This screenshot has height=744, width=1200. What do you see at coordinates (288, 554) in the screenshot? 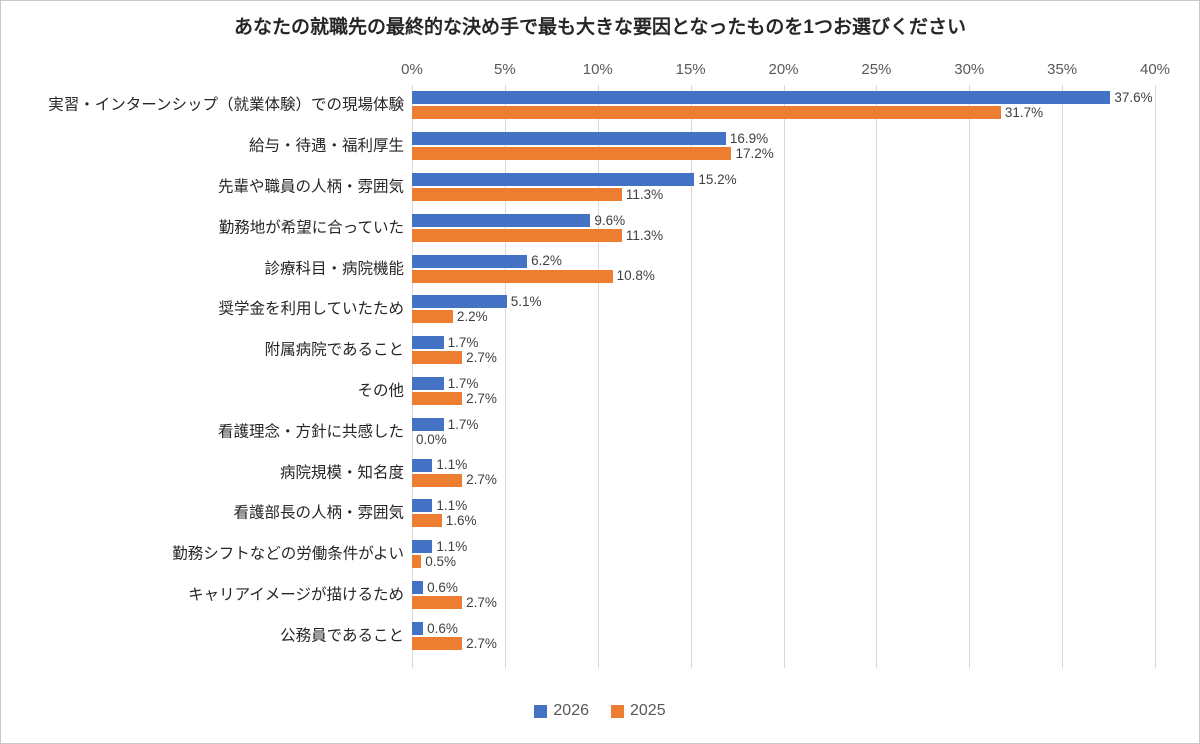
I see `category-label: 勤務シフトなどの労働条件がよい` at bounding box center [288, 554].